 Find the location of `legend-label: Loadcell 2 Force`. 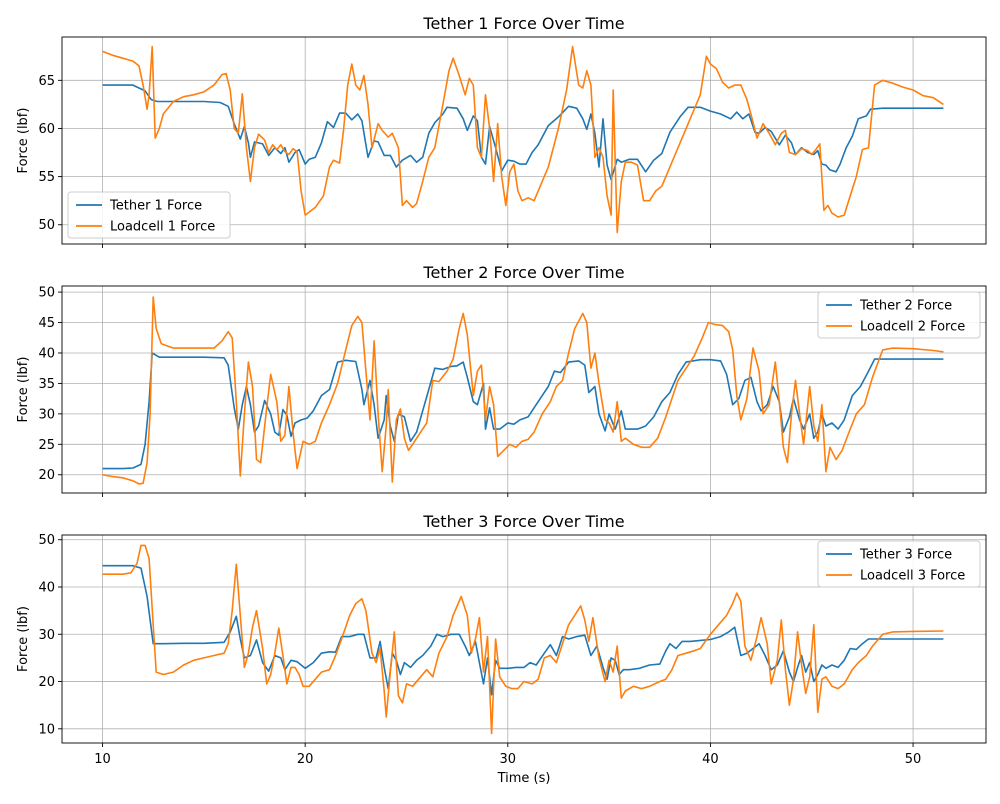

legend-label: Loadcell 2 Force is located at coordinates (912, 327).